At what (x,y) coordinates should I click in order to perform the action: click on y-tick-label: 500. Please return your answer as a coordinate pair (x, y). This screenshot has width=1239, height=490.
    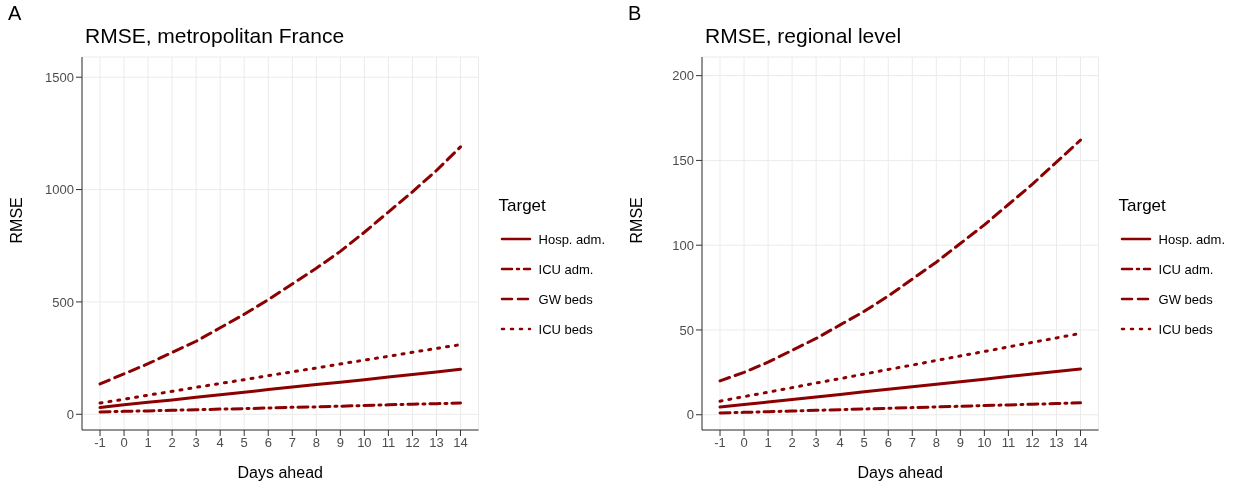
    Looking at the image, I should click on (63, 302).